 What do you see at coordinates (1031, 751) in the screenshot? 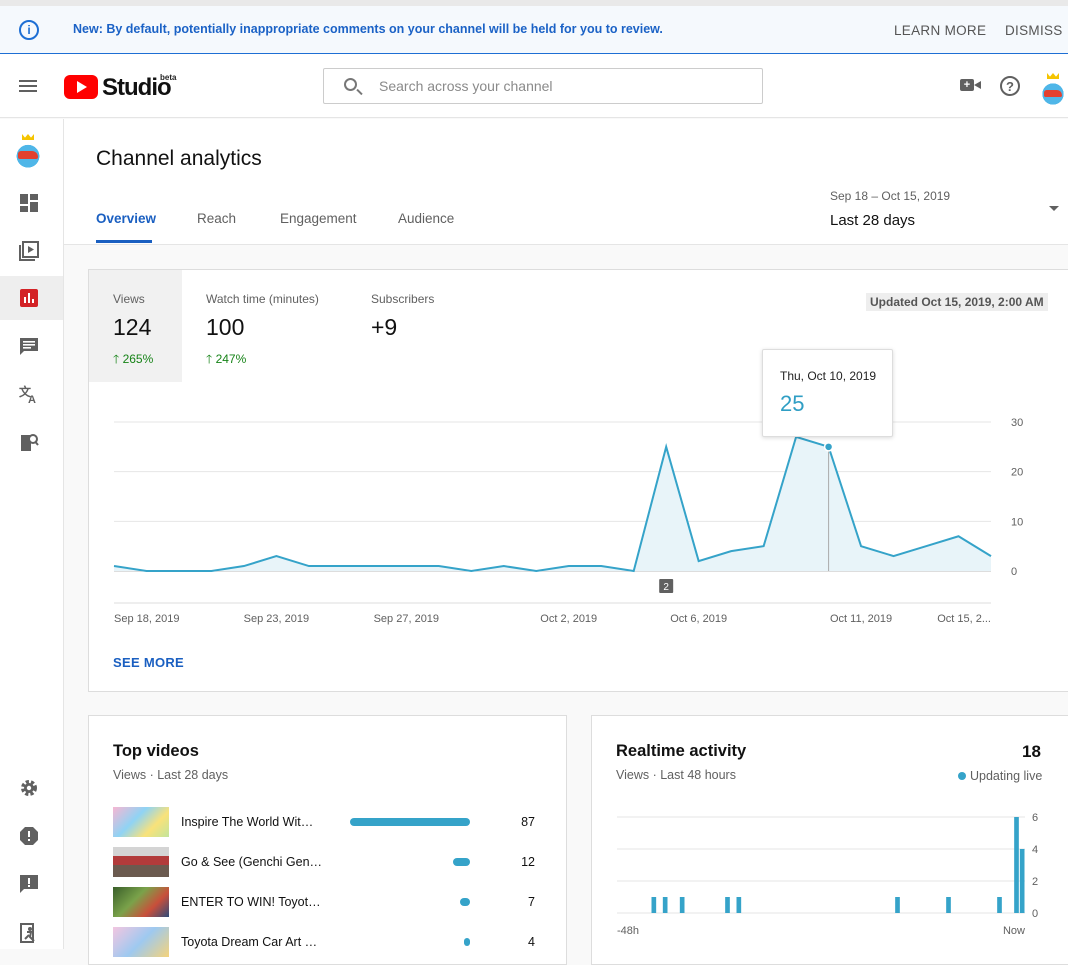
I see `realtime-count: 18` at bounding box center [1031, 751].